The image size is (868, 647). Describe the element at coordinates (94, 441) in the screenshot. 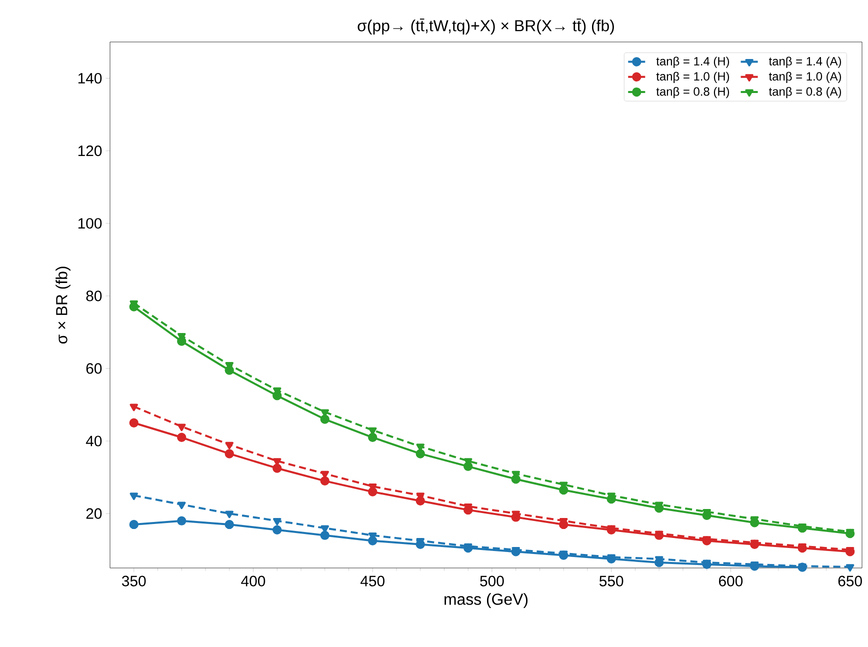

I see `y-tick-label: 40` at that location.